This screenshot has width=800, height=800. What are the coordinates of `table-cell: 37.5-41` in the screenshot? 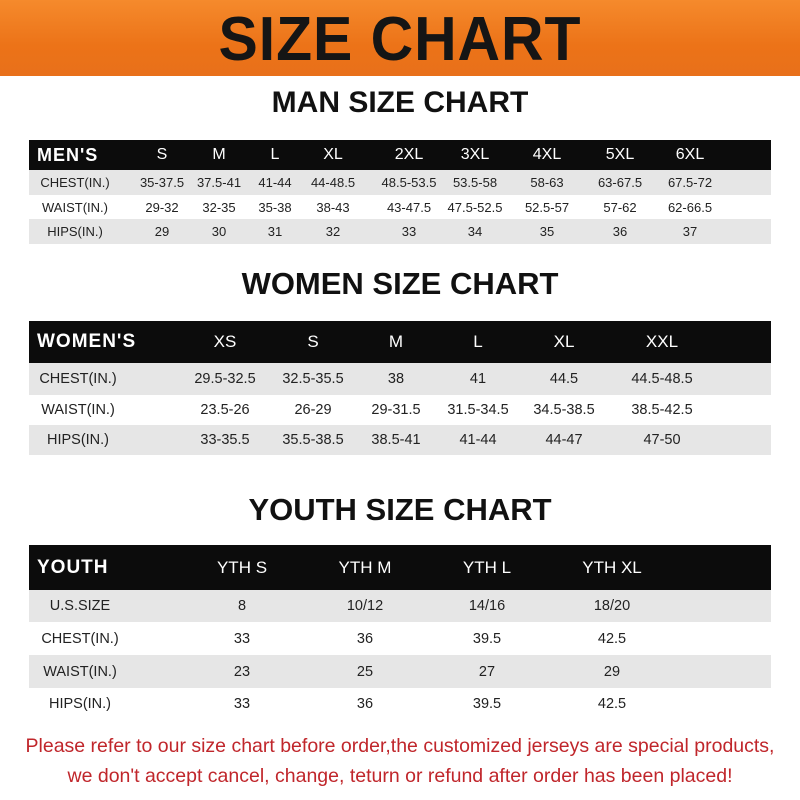 It's located at (219, 182).